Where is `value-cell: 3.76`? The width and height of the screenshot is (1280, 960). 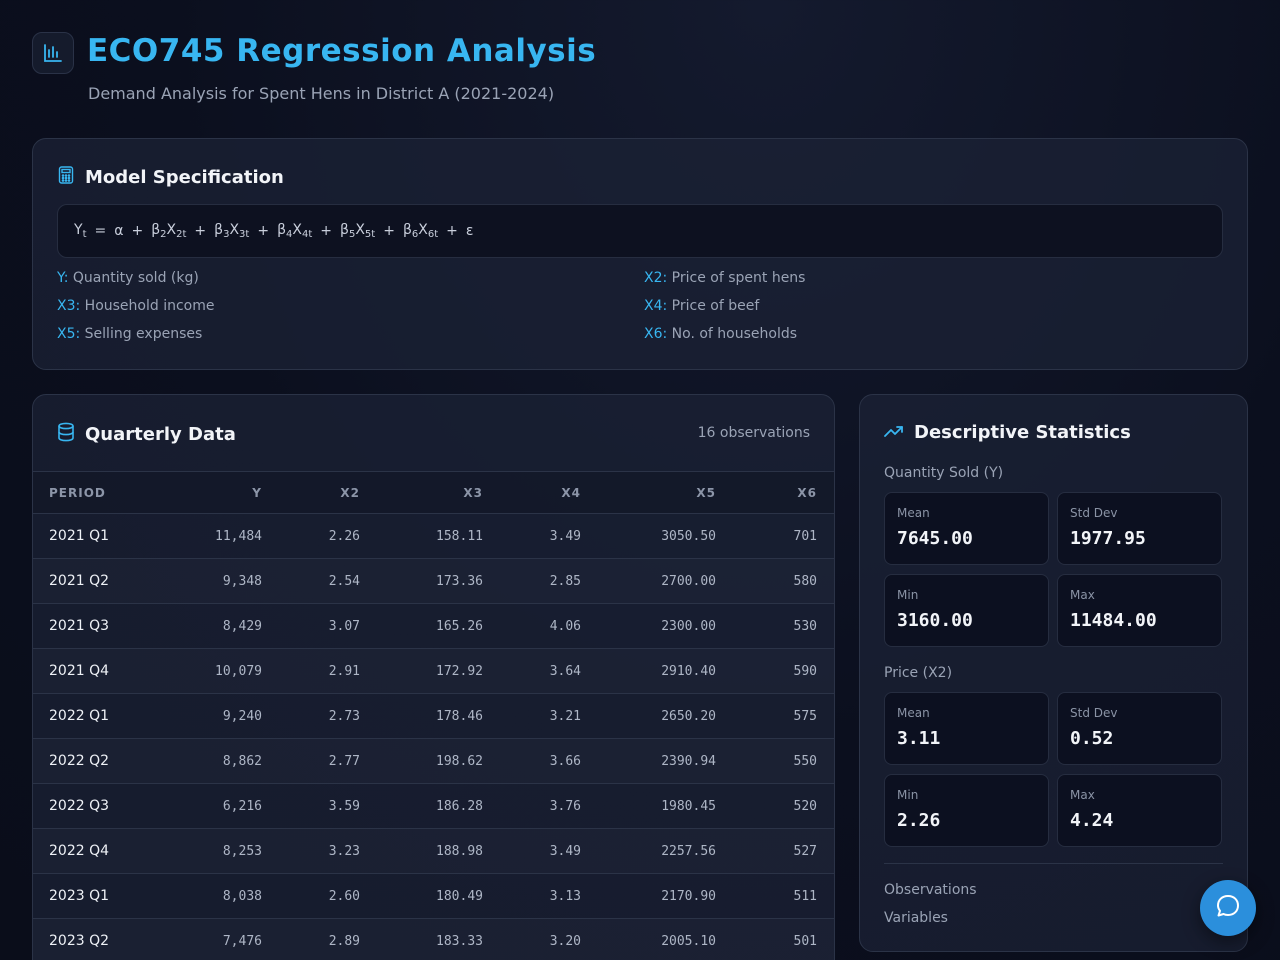
value-cell: 3.76 is located at coordinates (565, 806).